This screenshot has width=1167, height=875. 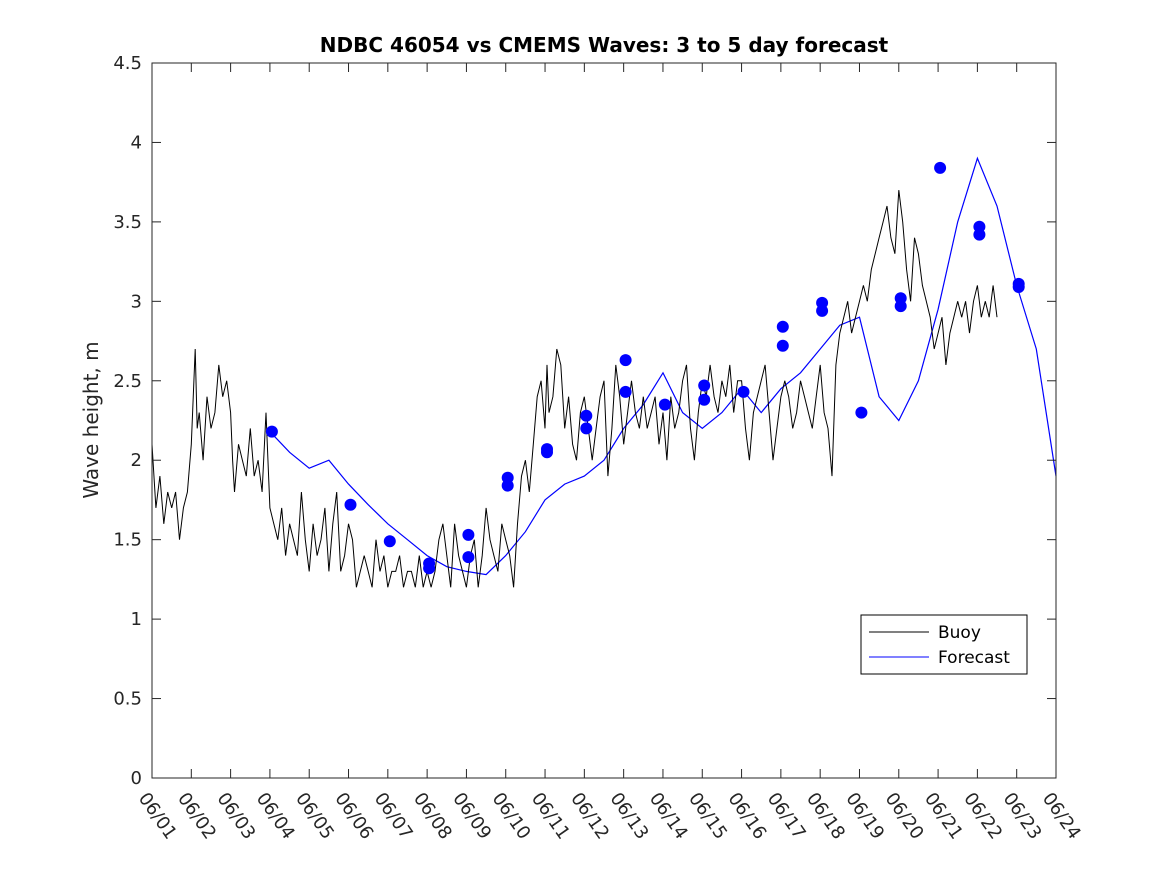 What do you see at coordinates (127, 699) in the screenshot?
I see `y-tick-label: 0.5` at bounding box center [127, 699].